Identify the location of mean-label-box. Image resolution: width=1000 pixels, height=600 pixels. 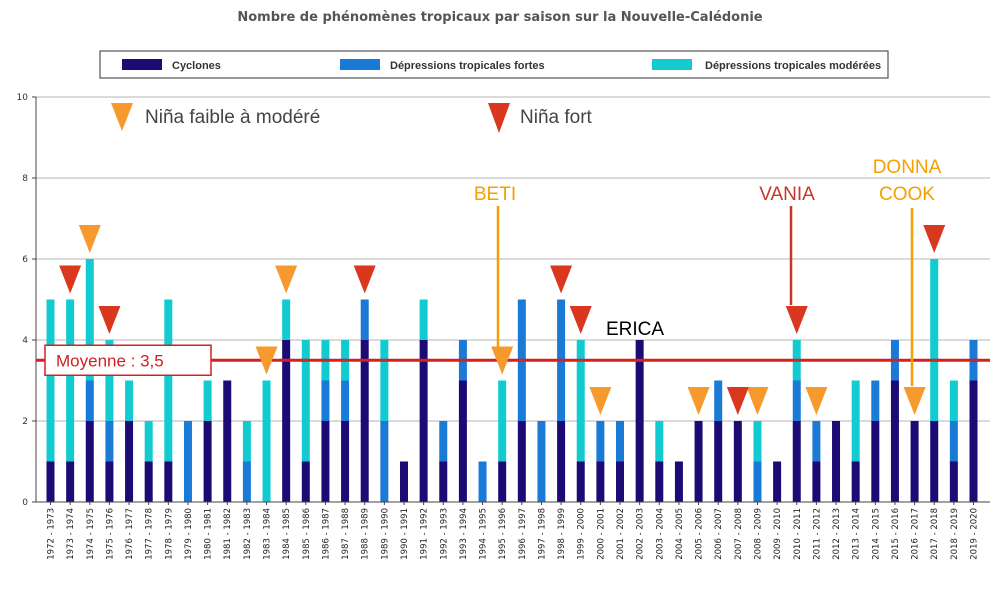
(128, 360).